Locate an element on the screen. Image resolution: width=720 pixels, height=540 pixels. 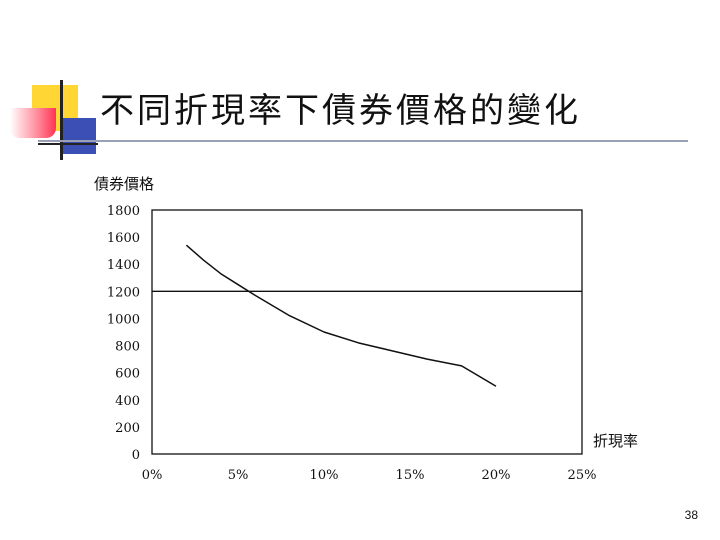
y-tick-label: 1400 is located at coordinates (123, 265).